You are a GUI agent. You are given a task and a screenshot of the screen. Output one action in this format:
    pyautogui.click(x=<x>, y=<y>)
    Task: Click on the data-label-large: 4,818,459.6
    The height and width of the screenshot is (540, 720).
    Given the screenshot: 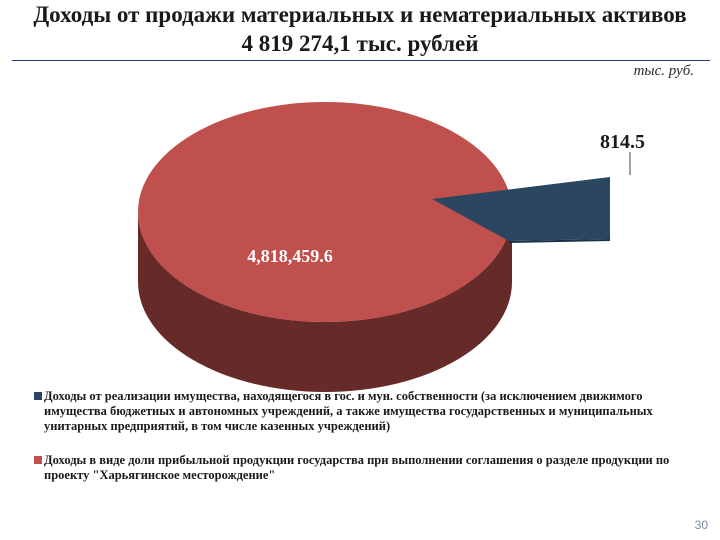 What is the action you would take?
    pyautogui.click(x=290, y=256)
    